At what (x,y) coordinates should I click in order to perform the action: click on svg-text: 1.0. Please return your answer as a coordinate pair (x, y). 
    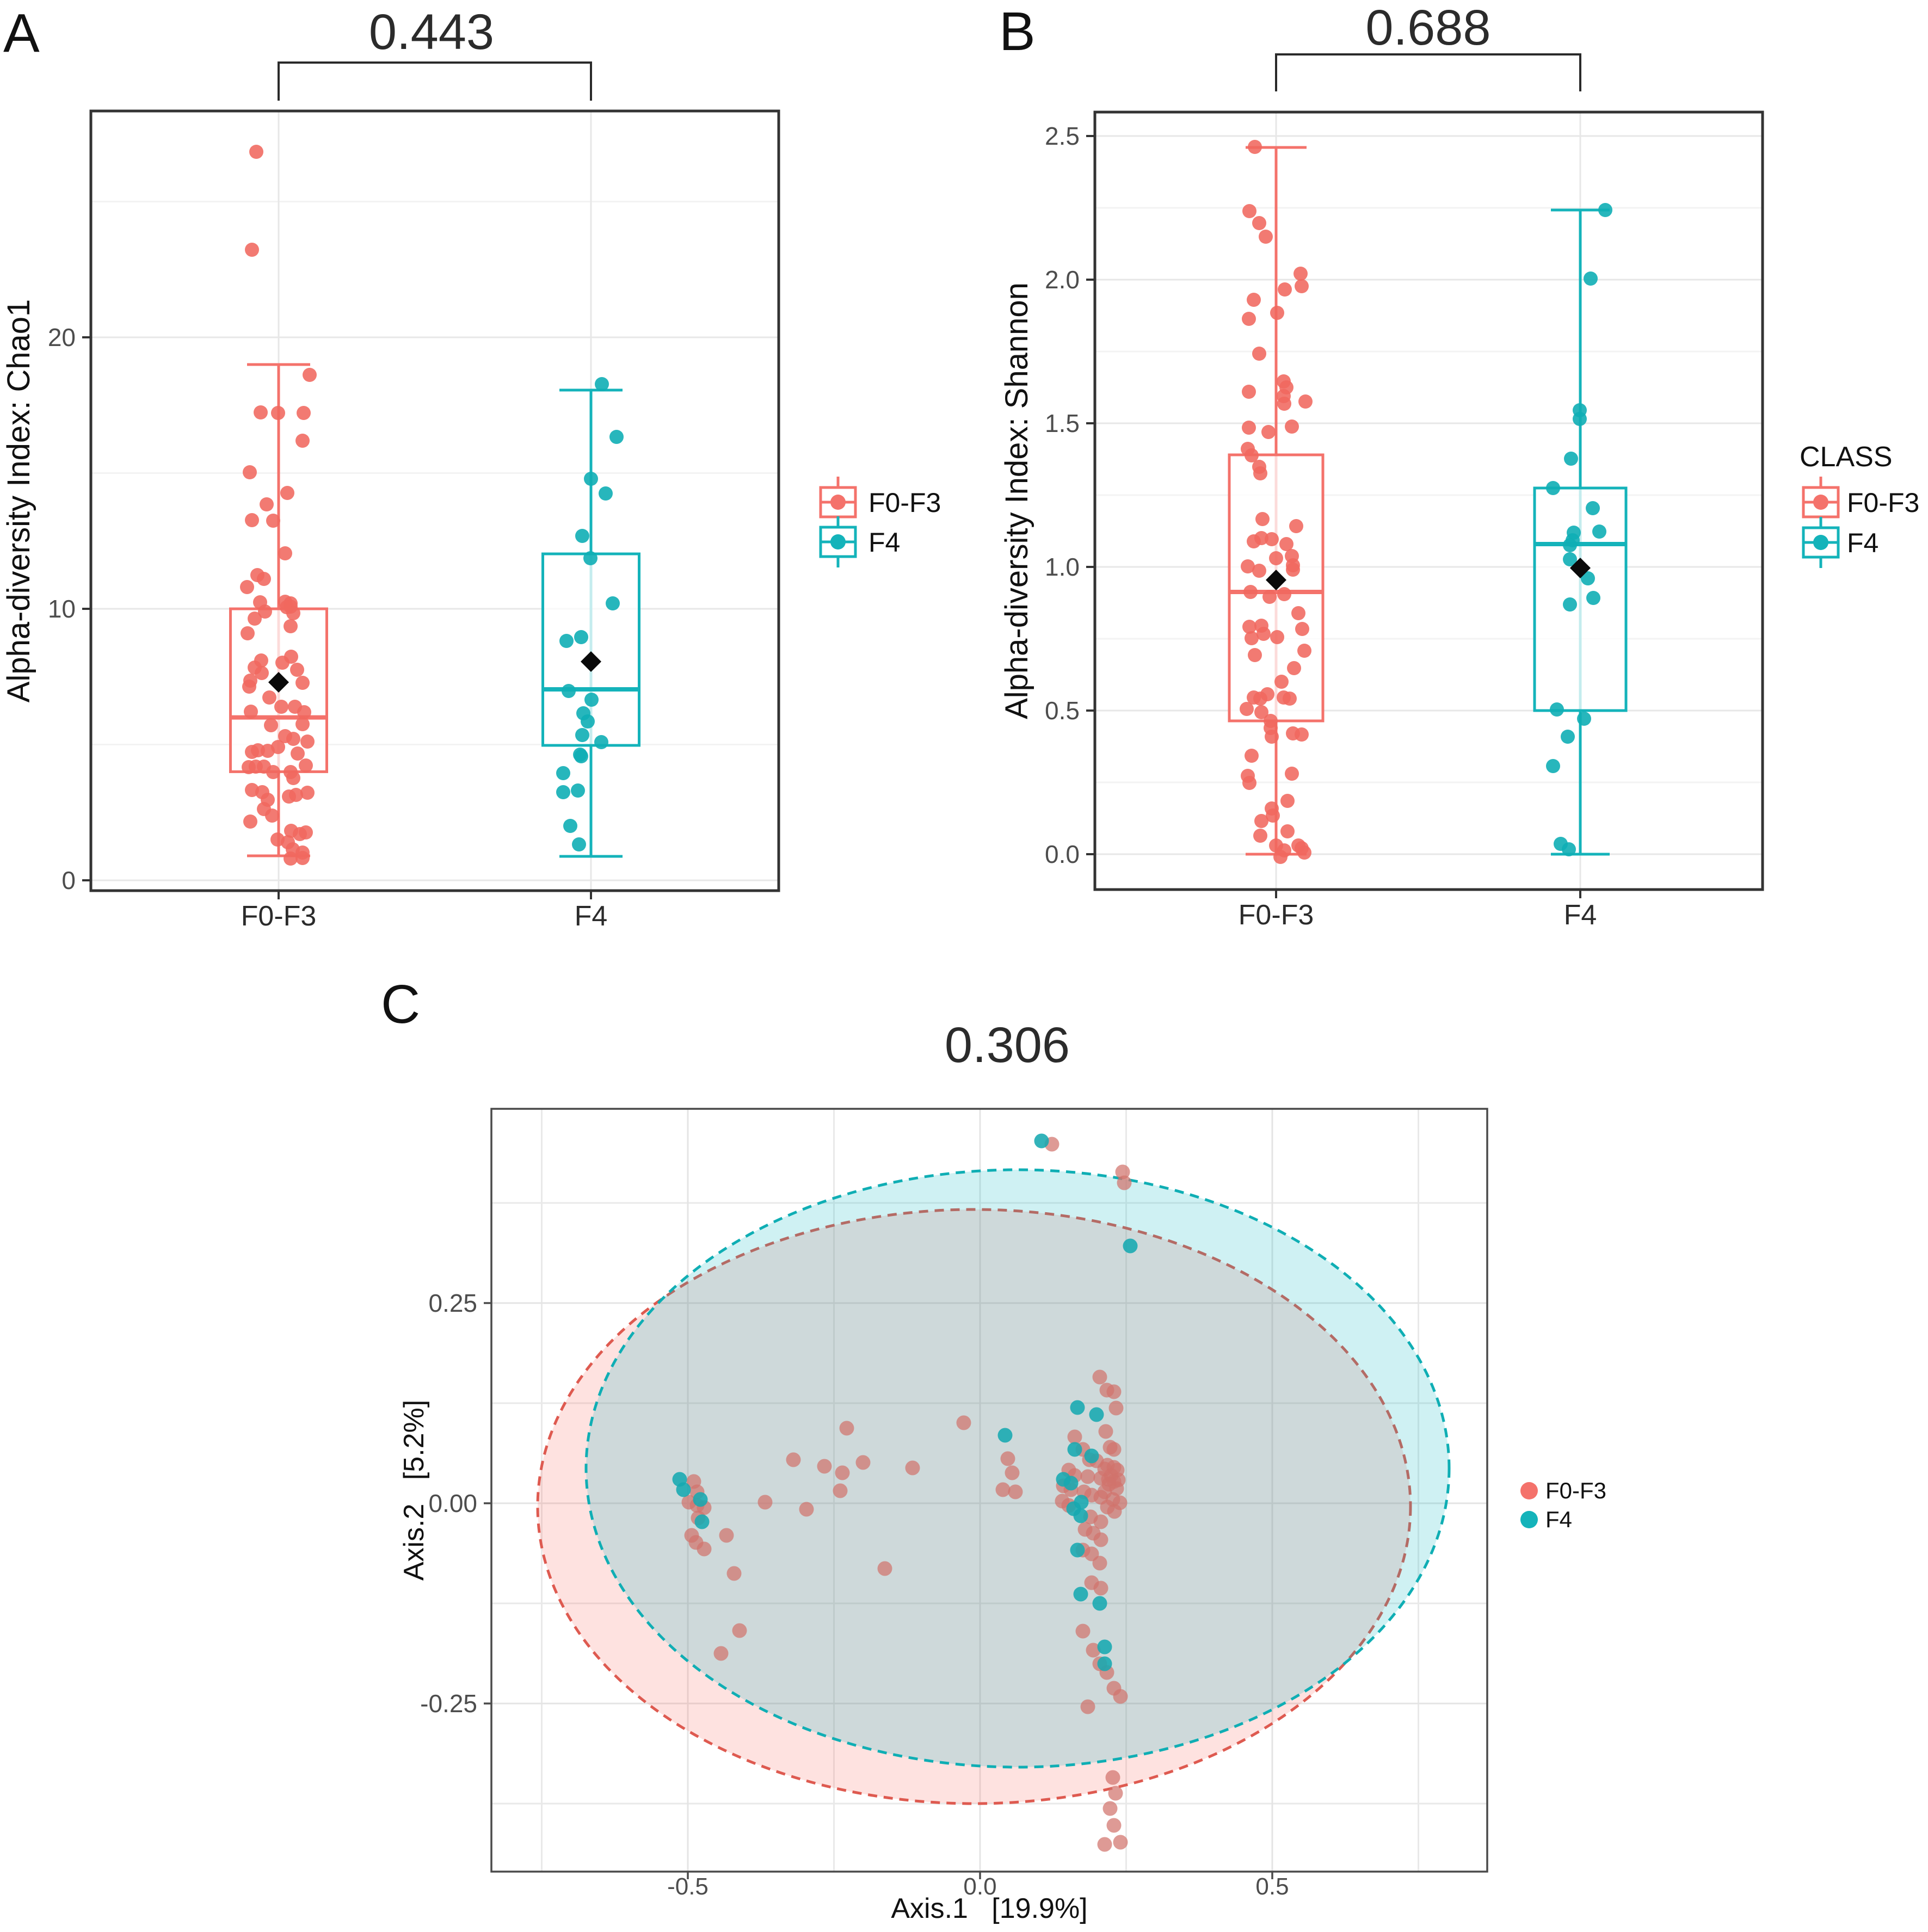
    Looking at the image, I should click on (1062, 567).